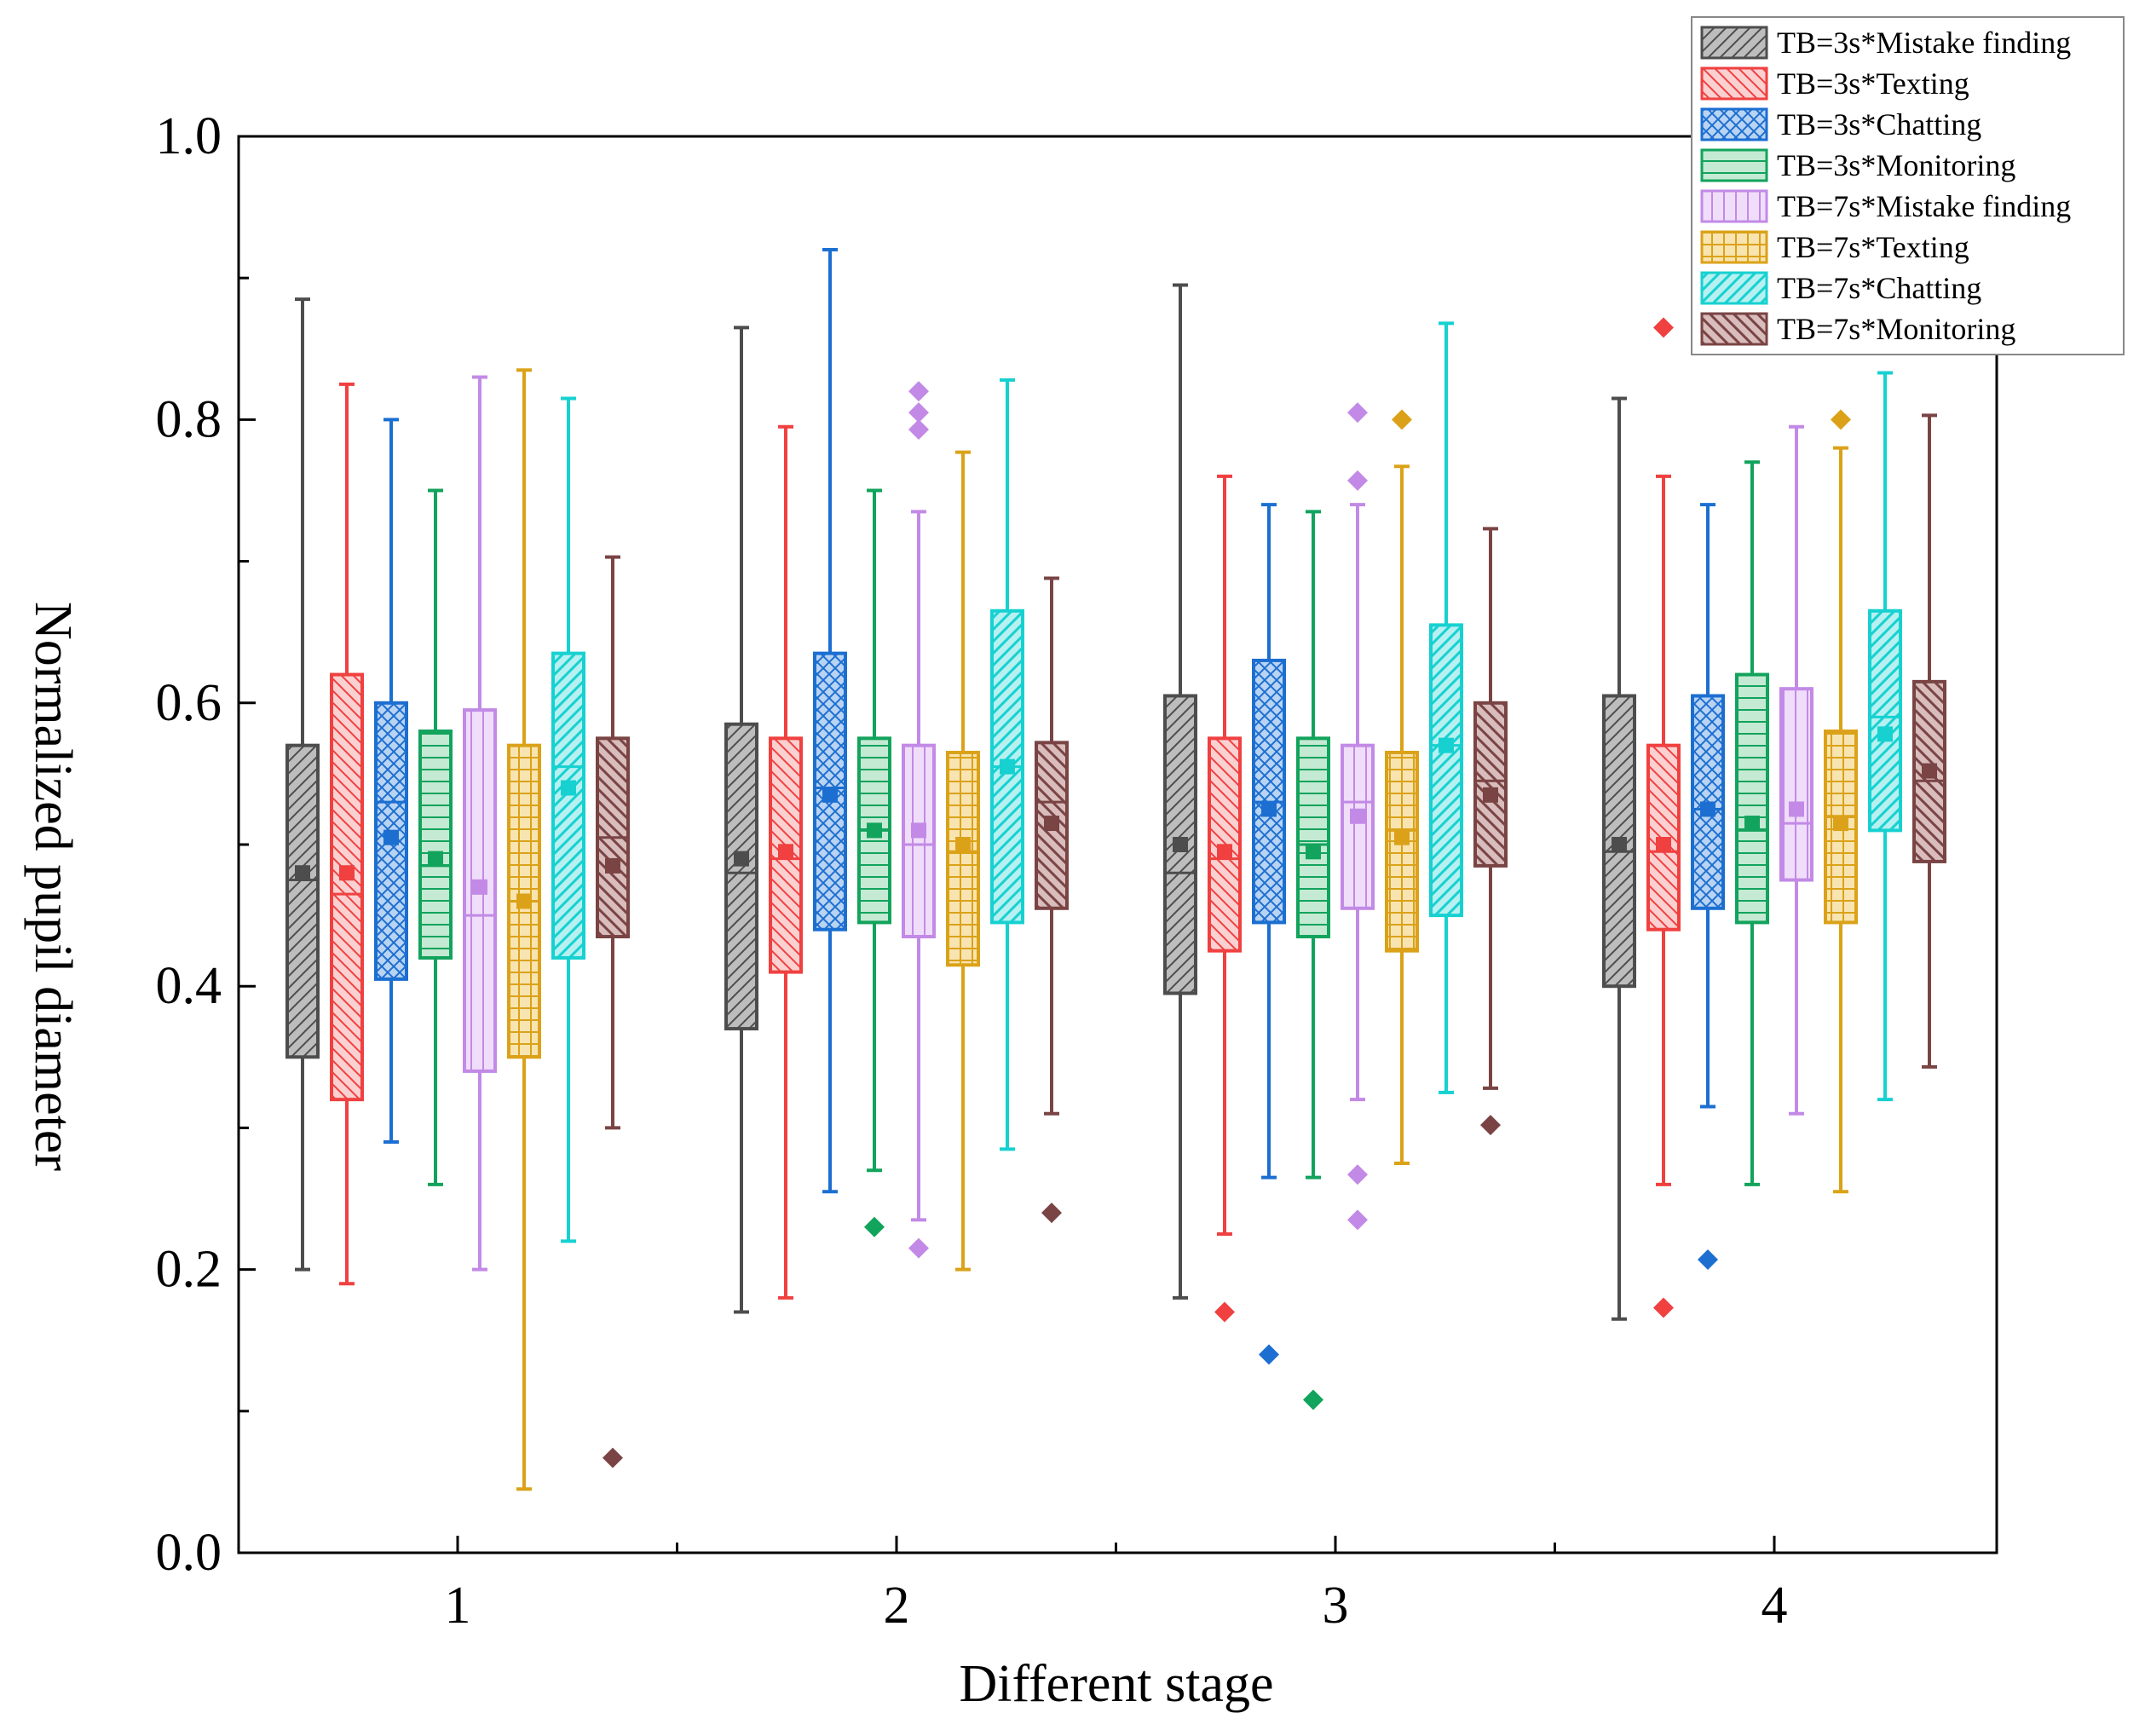 Image resolution: width=2145 pixels, height=1736 pixels. Describe the element at coordinates (1775, 1606) in the screenshot. I see `x-tick-label: 4` at that location.